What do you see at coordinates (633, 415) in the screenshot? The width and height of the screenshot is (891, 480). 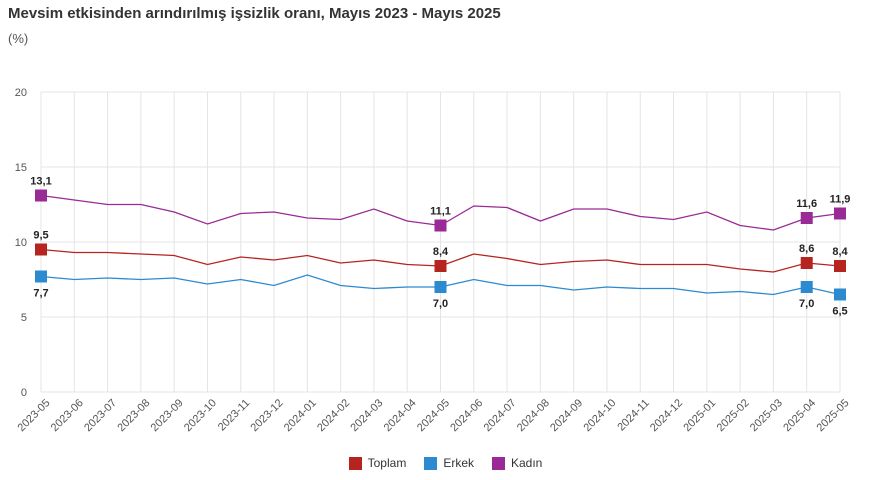 I see `x-tick-label: 2024-11` at bounding box center [633, 415].